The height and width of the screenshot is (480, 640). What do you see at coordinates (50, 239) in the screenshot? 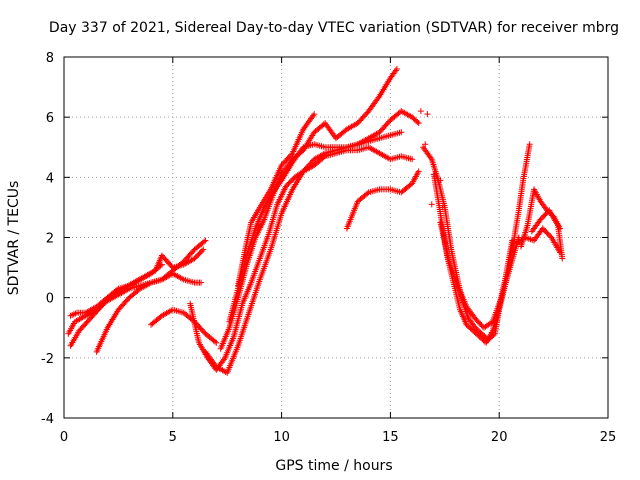
I see `y-tick-label: 2` at bounding box center [50, 239].